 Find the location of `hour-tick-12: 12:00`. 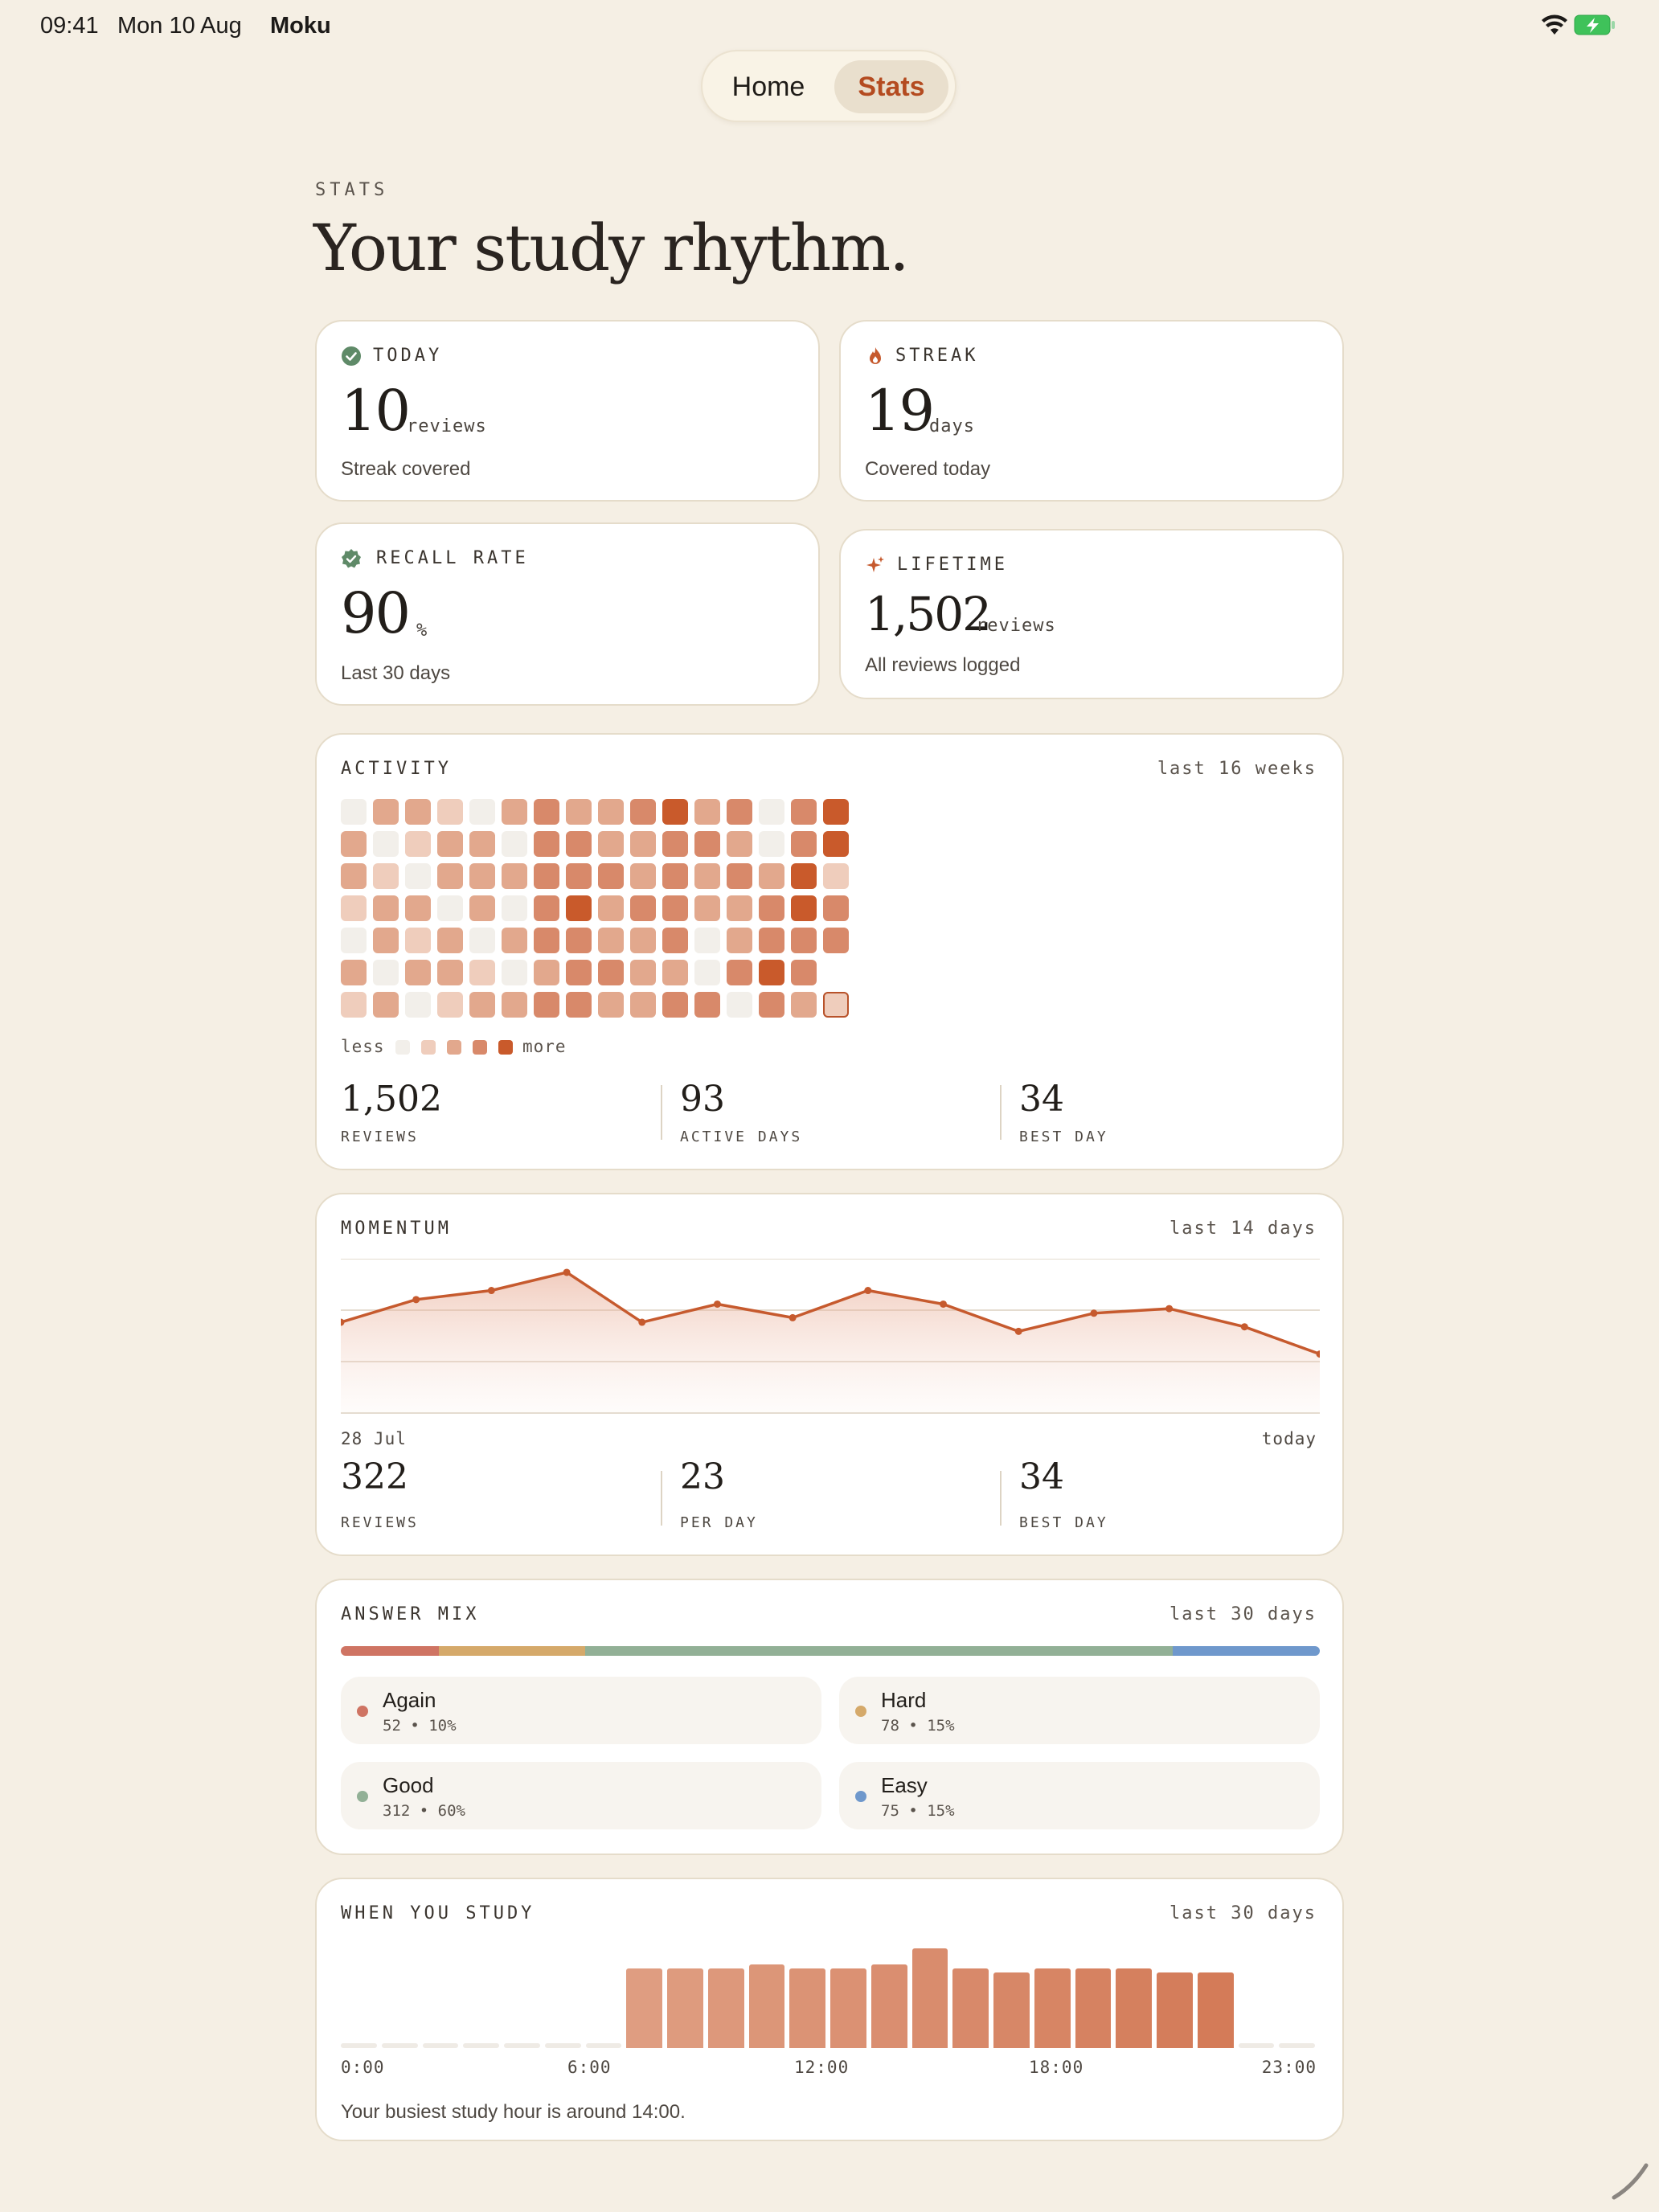

hour-tick-12: 12:00 is located at coordinates (822, 2067).